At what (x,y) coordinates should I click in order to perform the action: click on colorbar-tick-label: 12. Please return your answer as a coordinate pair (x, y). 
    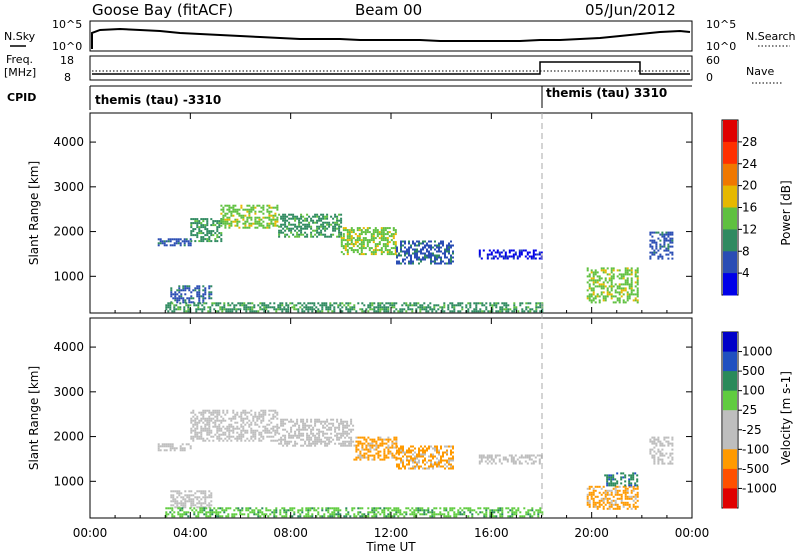
    Looking at the image, I should click on (749, 229).